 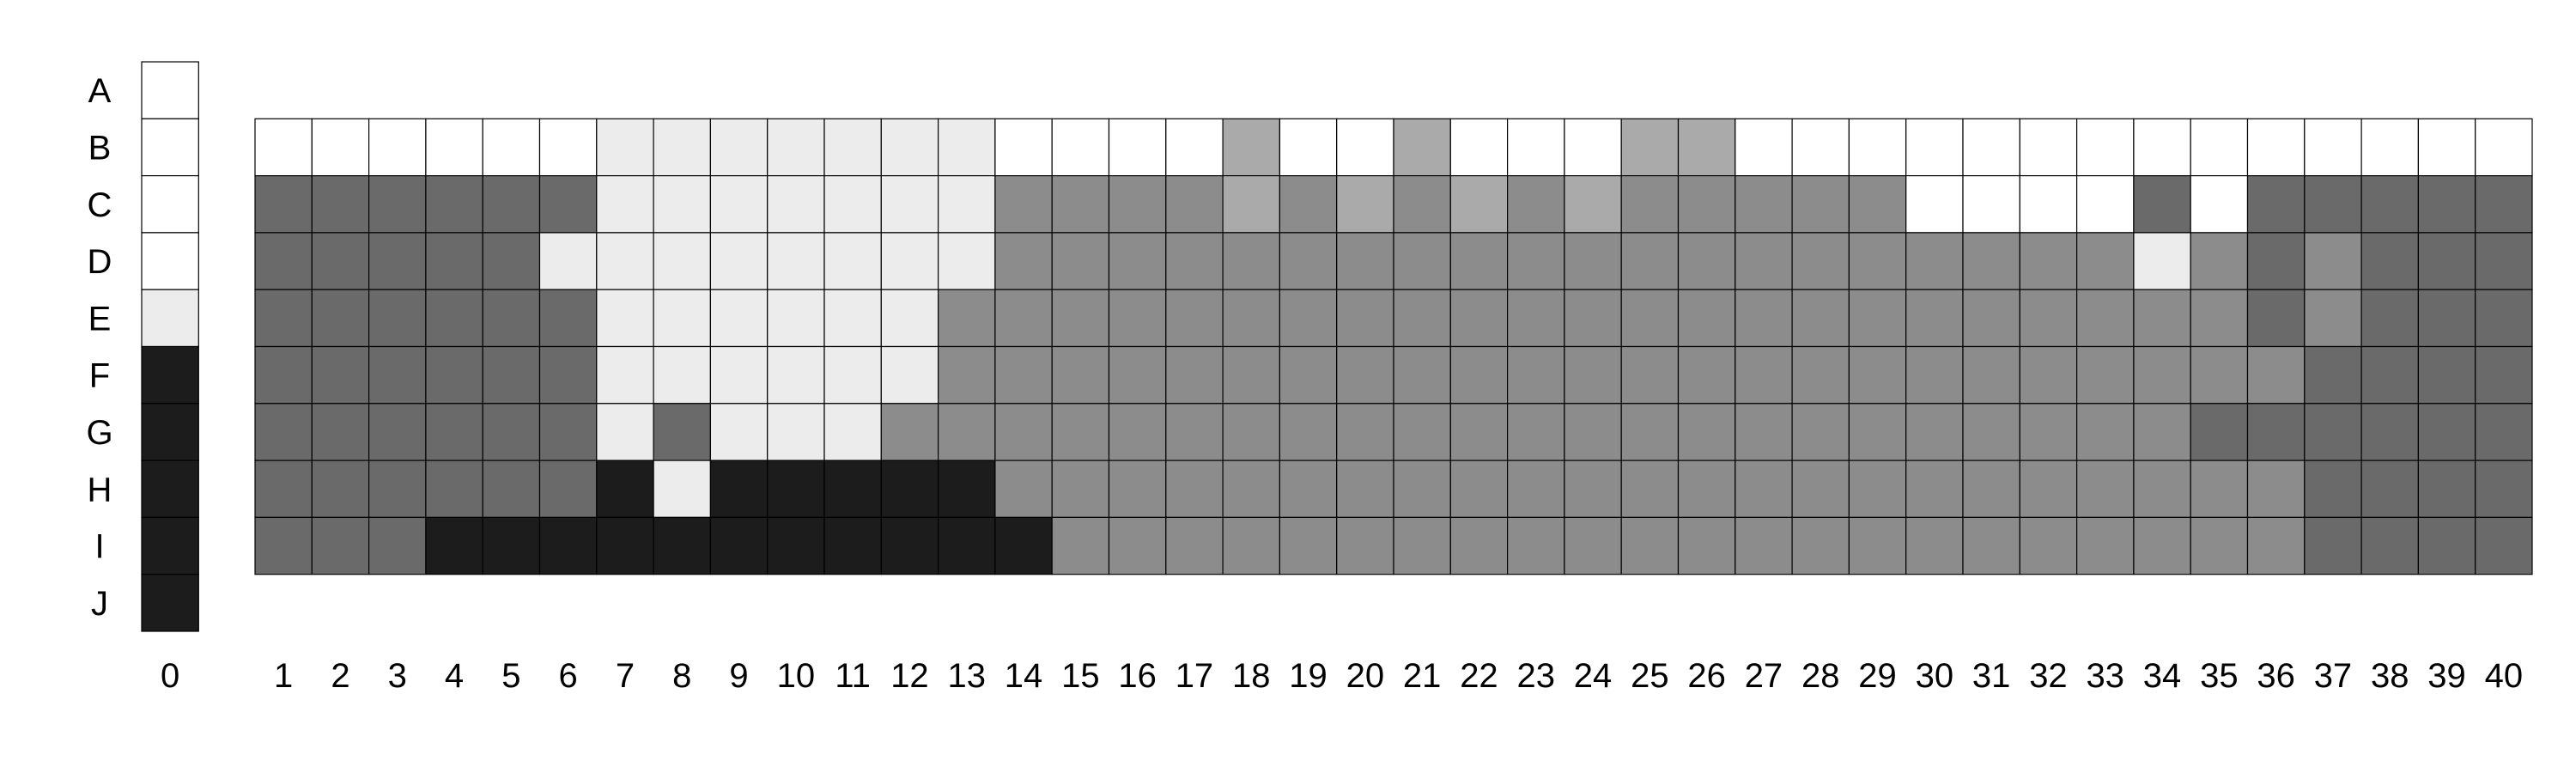 What do you see at coordinates (1422, 489) in the screenshot?
I see `grid-cell-H21` at bounding box center [1422, 489].